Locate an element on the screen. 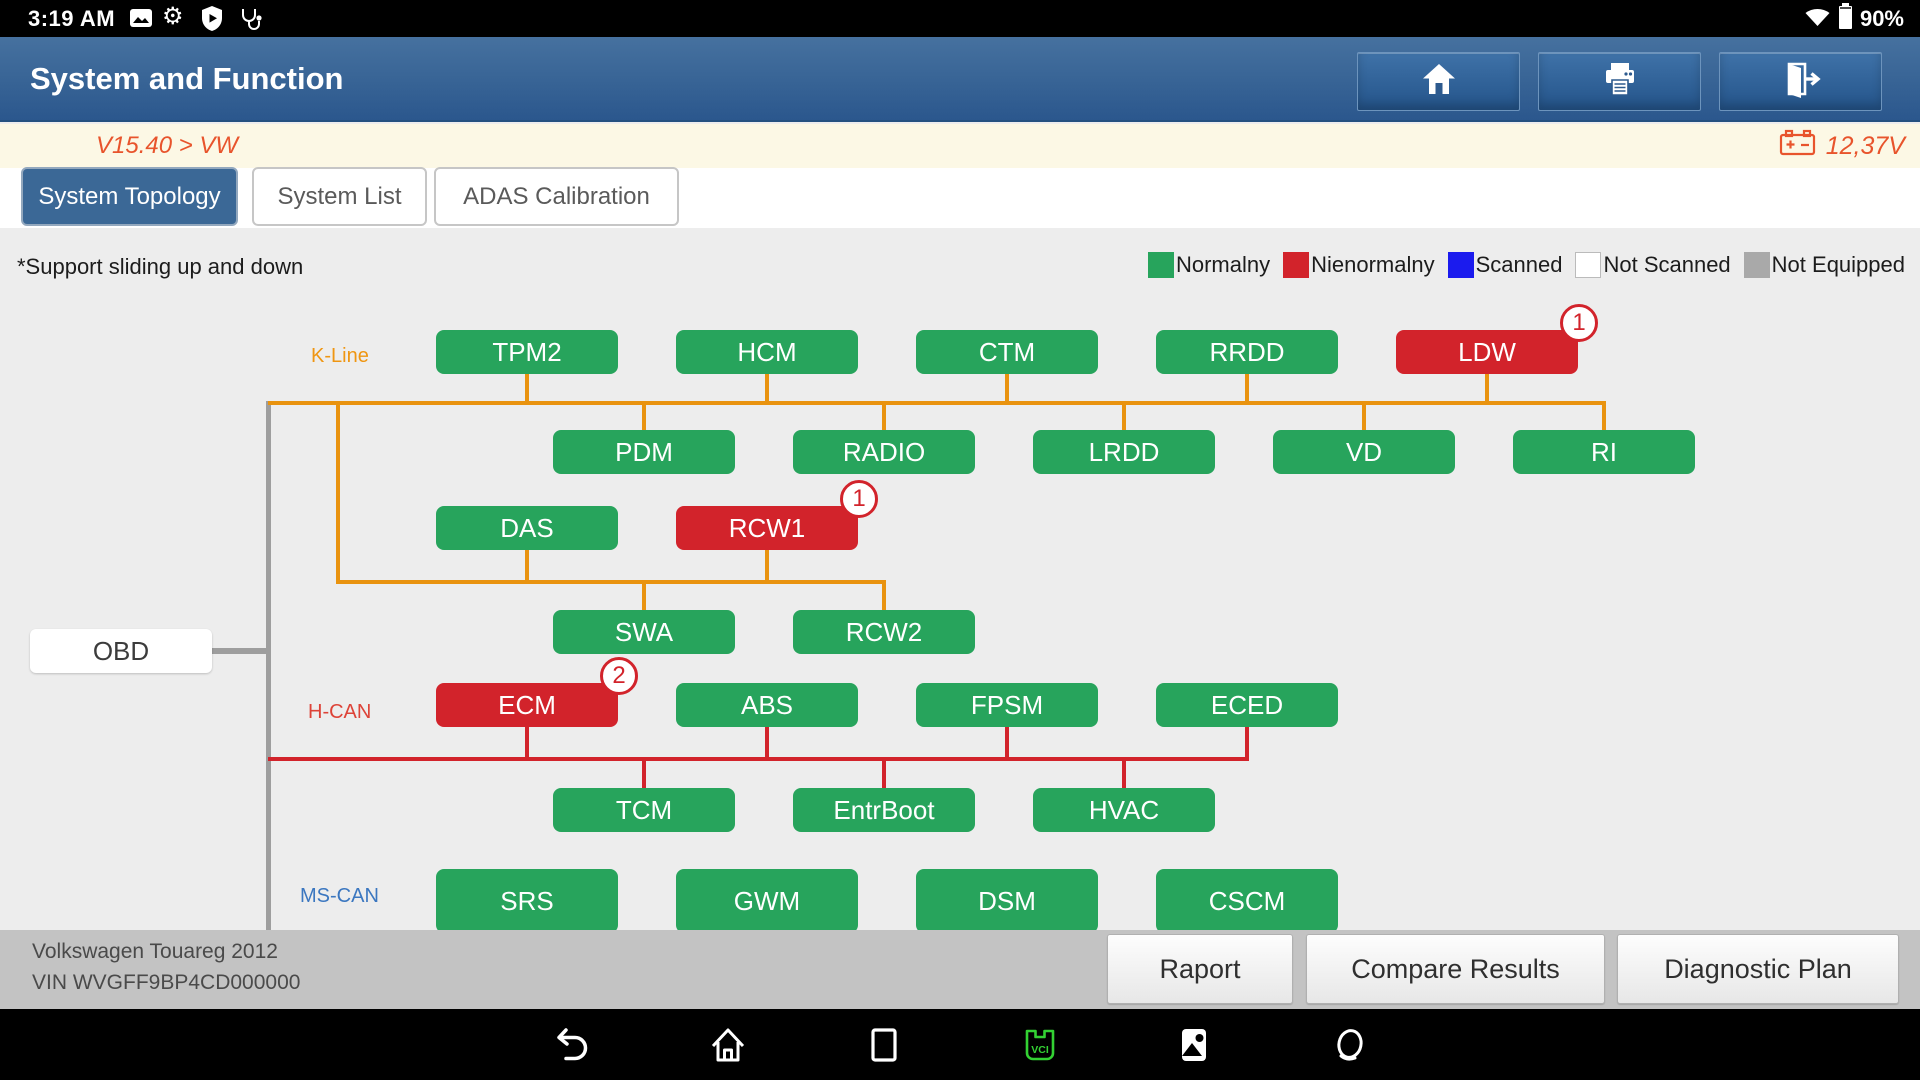 This screenshot has height=1080, width=1920. topology-node-das: DAS is located at coordinates (527, 528).